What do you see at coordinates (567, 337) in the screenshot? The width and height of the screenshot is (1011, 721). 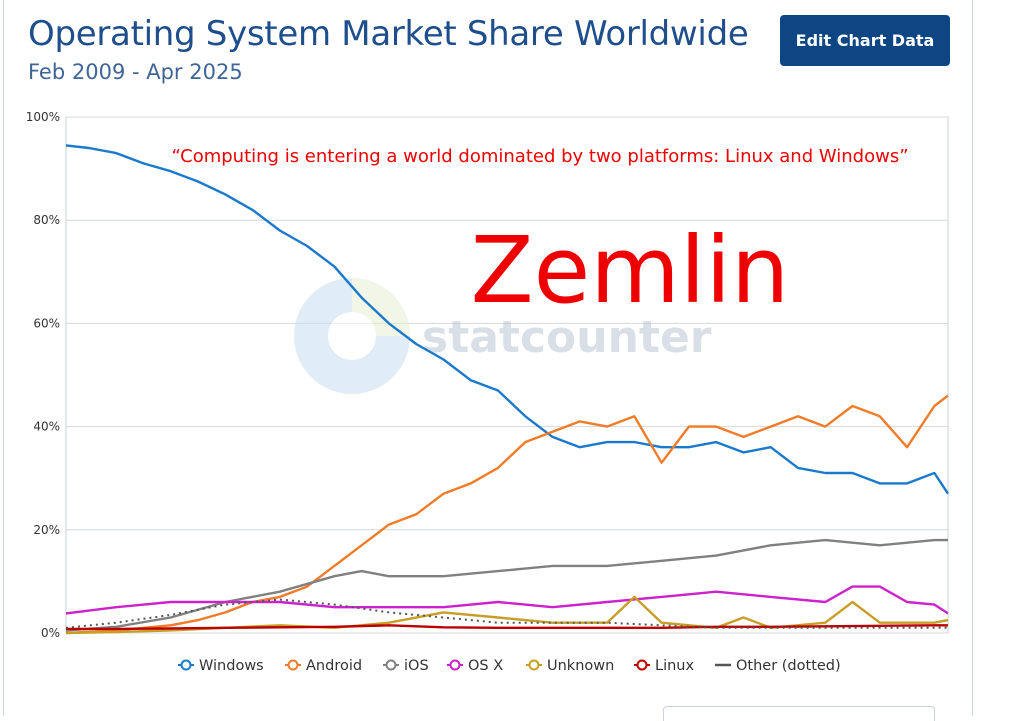 I see `watermark-text: statcounter` at bounding box center [567, 337].